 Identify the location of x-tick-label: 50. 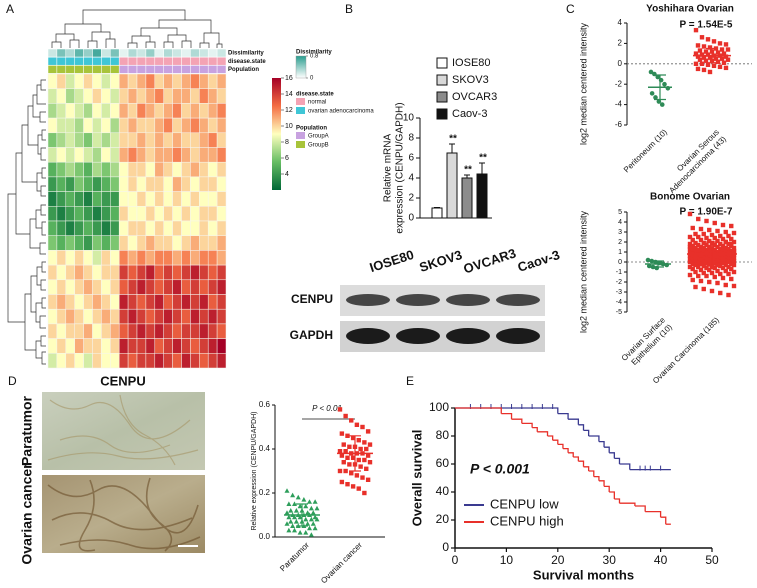
(712, 560).